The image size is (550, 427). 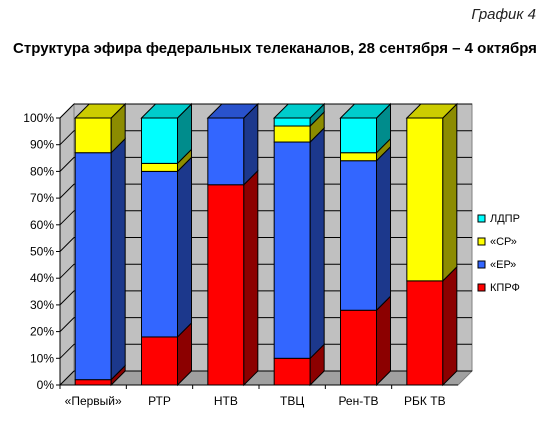 What do you see at coordinates (505, 288) in the screenshot?
I see `legend-label: КПРФ` at bounding box center [505, 288].